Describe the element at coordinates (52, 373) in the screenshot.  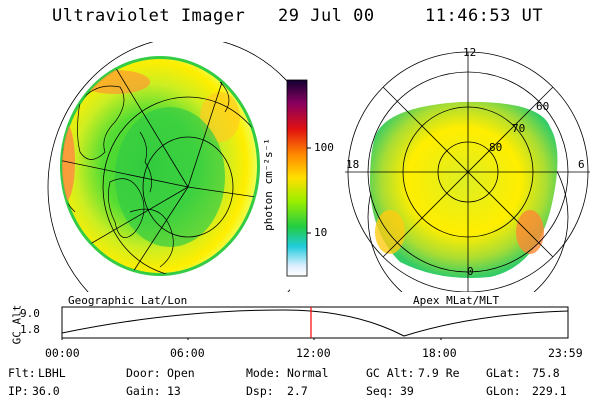
I see `info-filter-value: LBHL` at that location.